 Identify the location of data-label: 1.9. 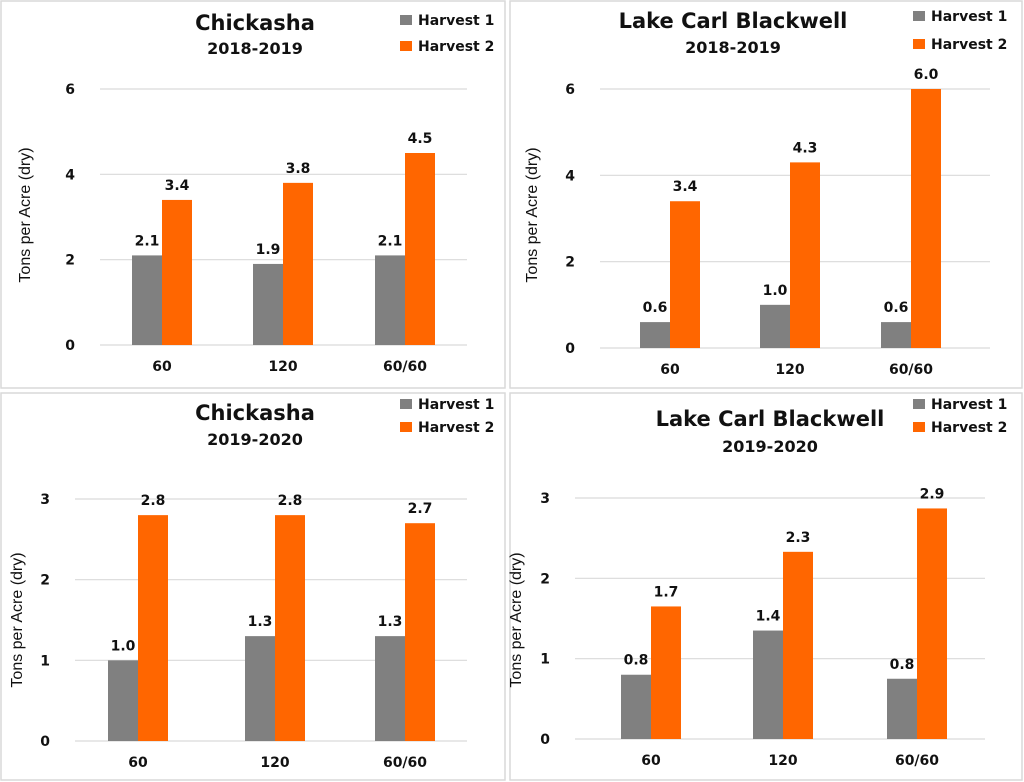
(268, 250).